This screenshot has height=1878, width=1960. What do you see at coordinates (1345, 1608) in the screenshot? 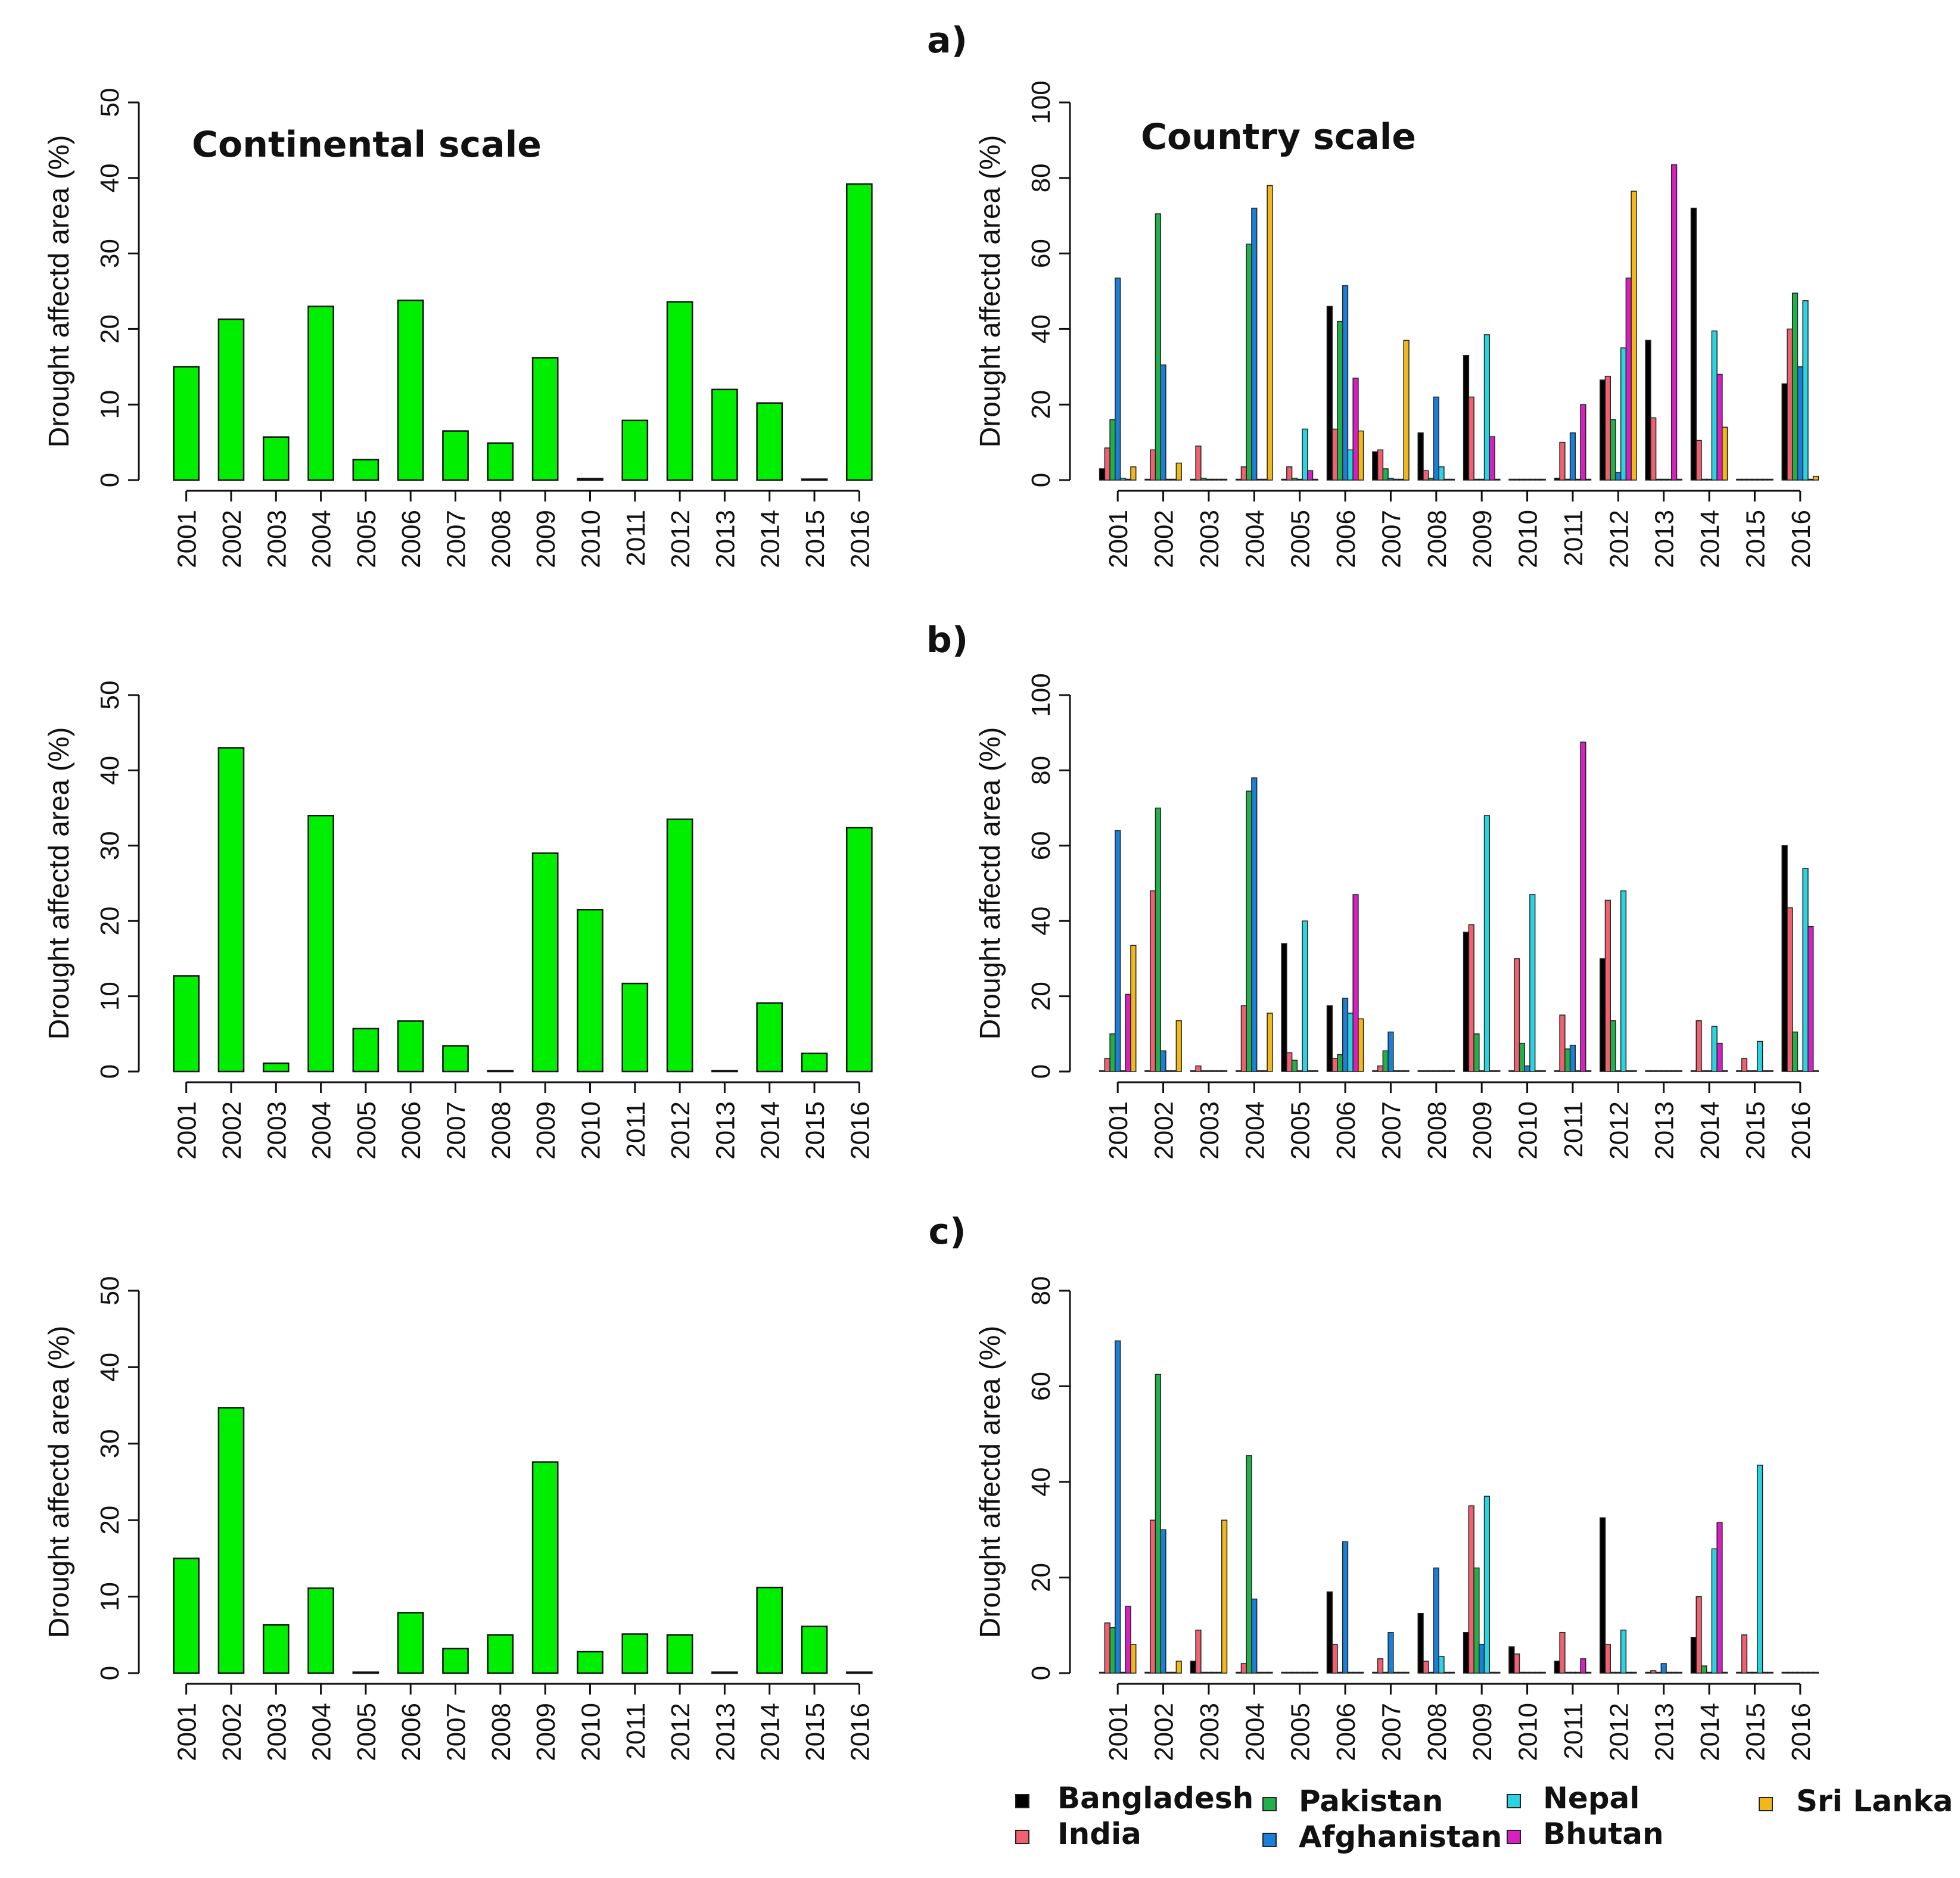
I see `bar-afghanistan-2006` at bounding box center [1345, 1608].